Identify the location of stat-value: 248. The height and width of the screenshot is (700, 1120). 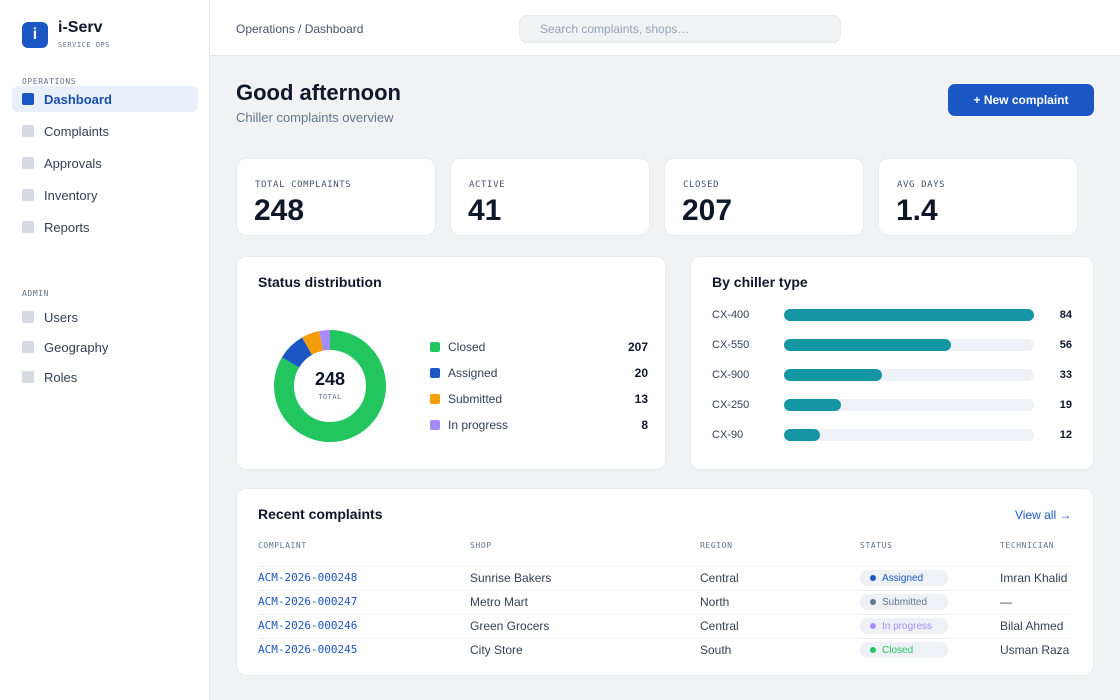
(279, 210).